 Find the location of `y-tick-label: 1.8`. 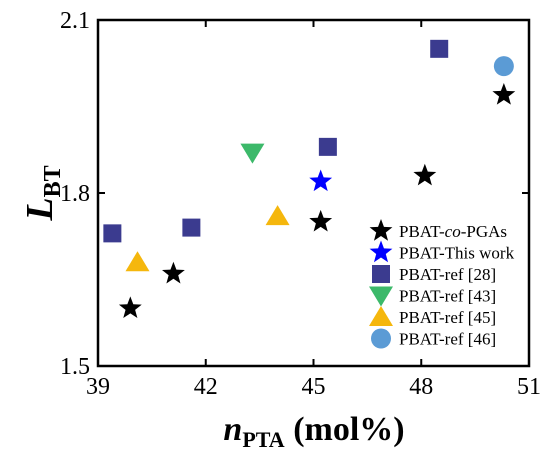

y-tick-label: 1.8 is located at coordinates (75, 194).